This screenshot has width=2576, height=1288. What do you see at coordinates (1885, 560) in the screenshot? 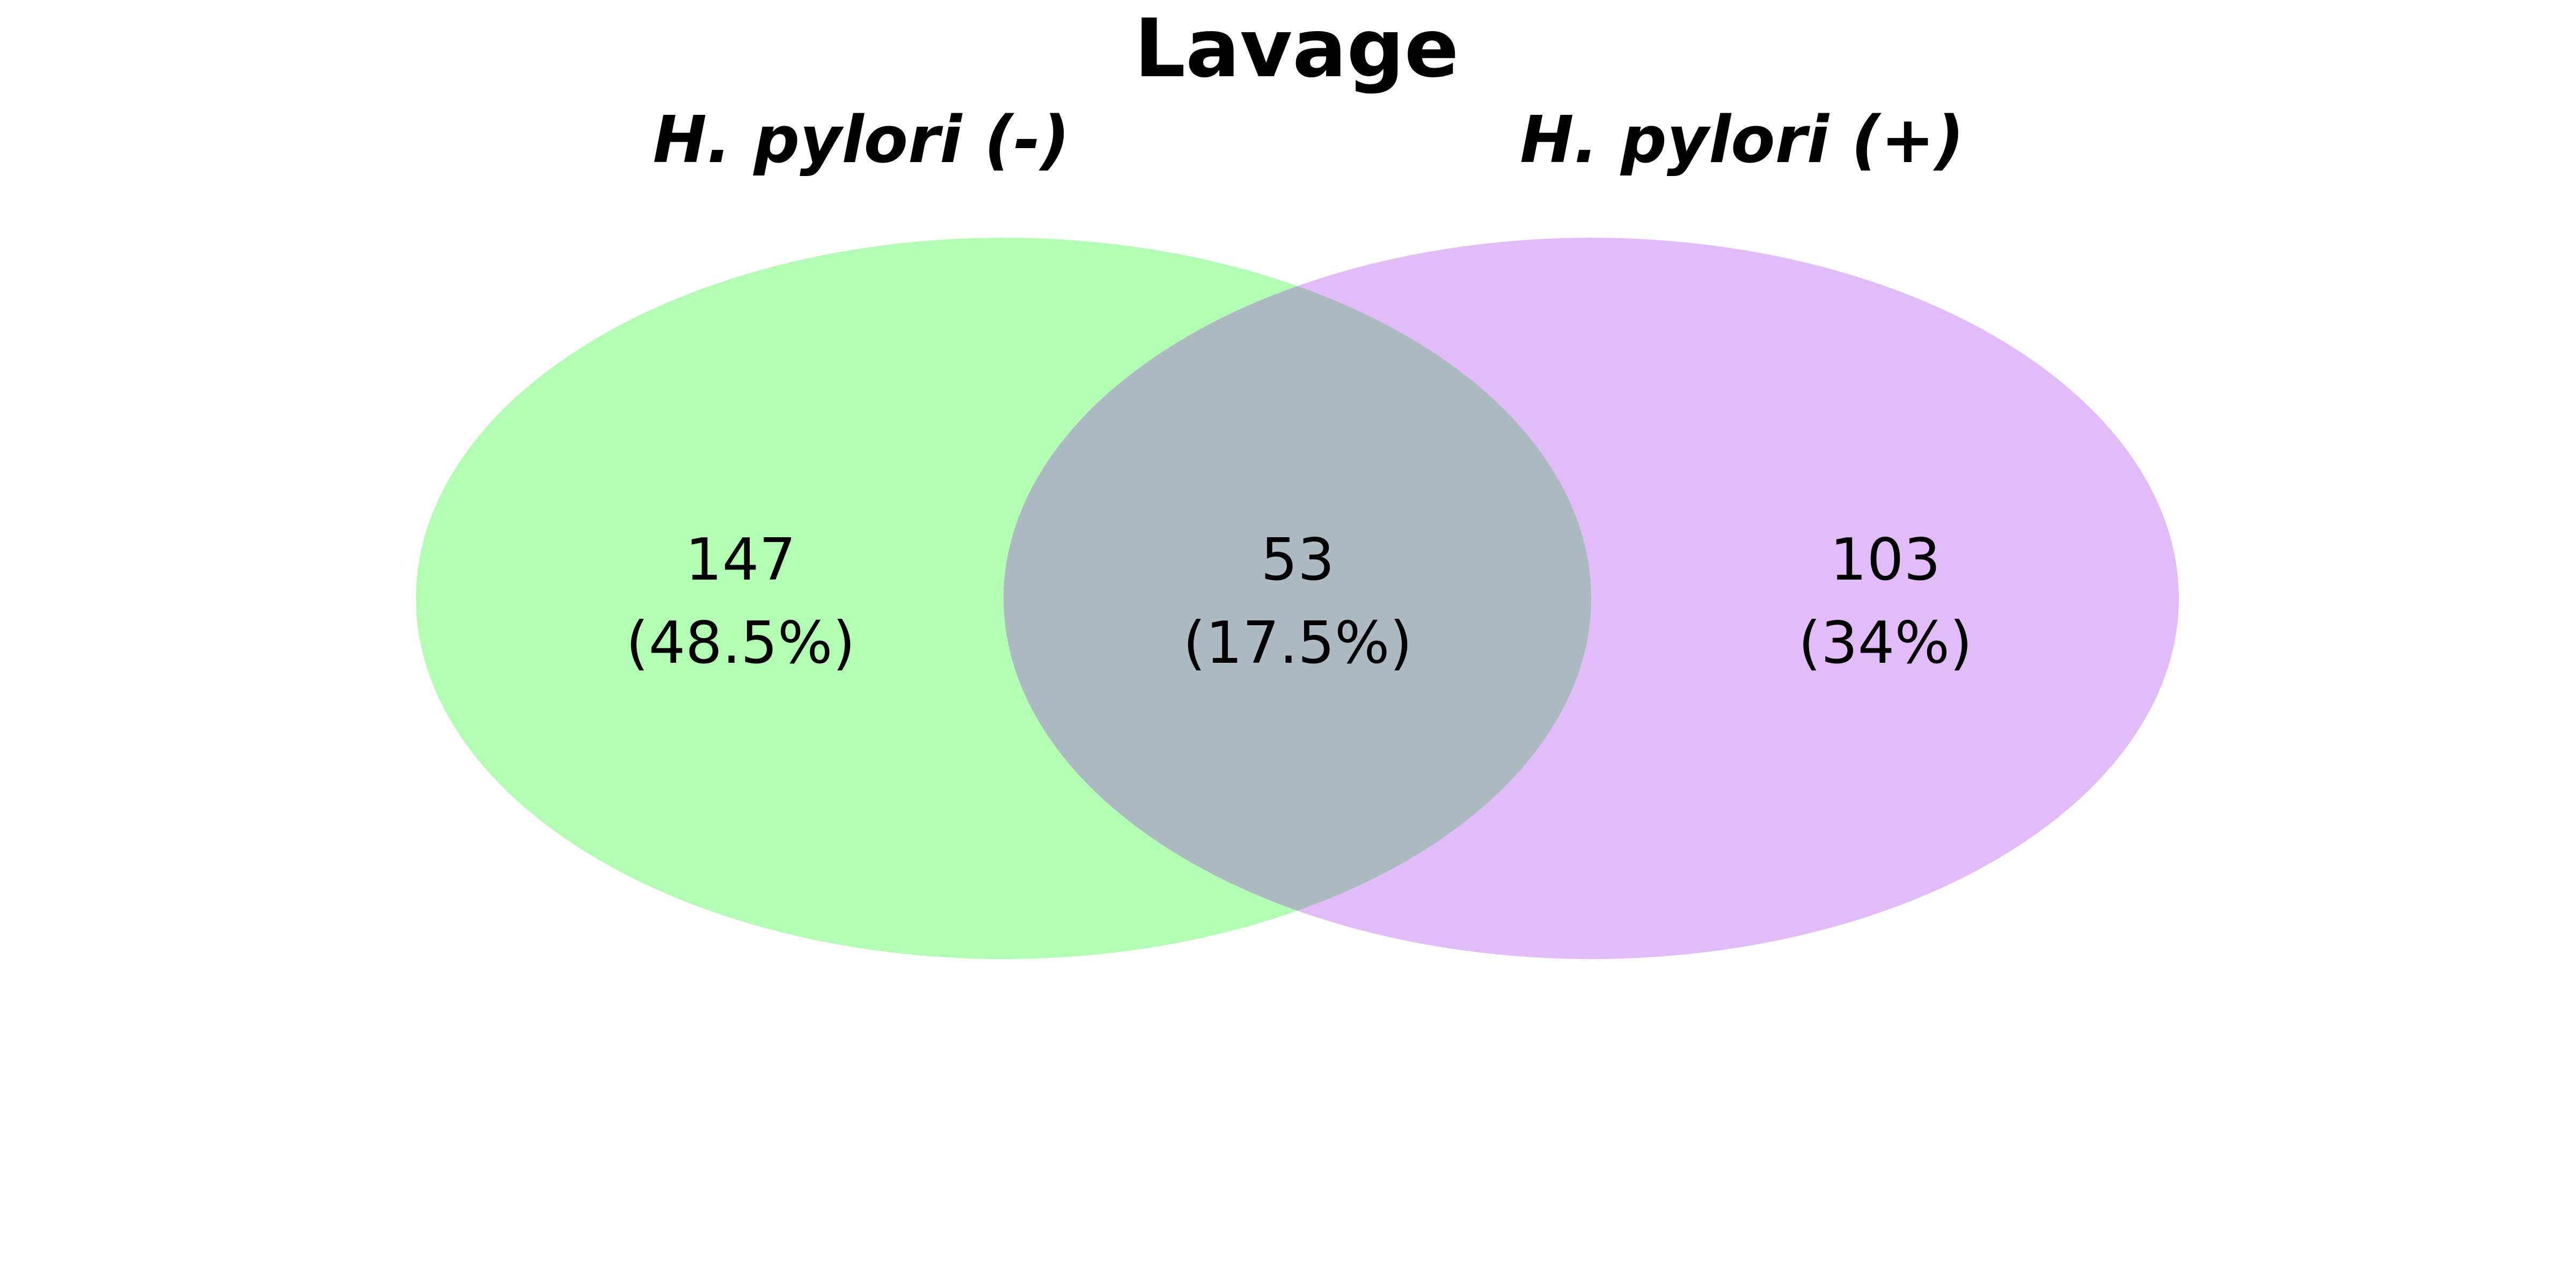
I see `region-right-count: 103` at bounding box center [1885, 560].